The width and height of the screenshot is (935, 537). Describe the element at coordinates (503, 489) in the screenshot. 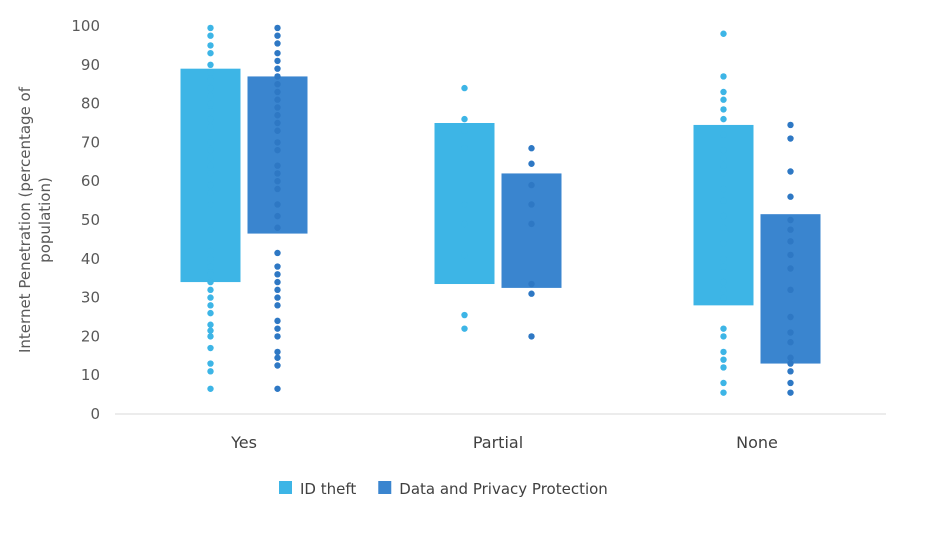

I see `legend-label: Data and Privacy Protection` at that location.